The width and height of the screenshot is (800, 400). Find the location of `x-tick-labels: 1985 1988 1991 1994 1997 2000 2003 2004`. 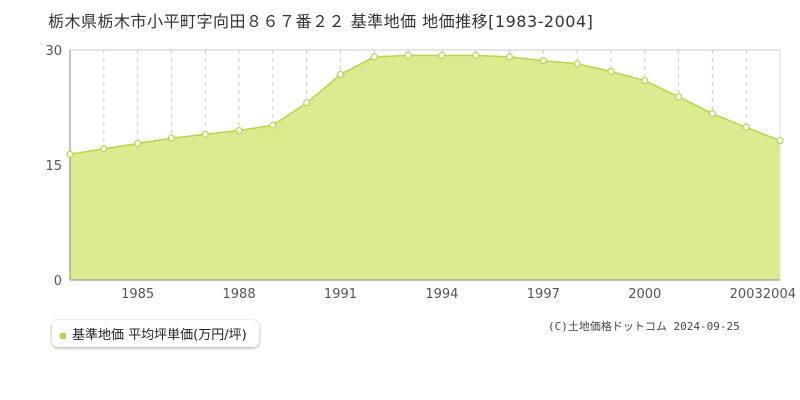

x-tick-labels: 1985 1988 1991 1994 1997 2000 2003 2004 is located at coordinates (458, 294).